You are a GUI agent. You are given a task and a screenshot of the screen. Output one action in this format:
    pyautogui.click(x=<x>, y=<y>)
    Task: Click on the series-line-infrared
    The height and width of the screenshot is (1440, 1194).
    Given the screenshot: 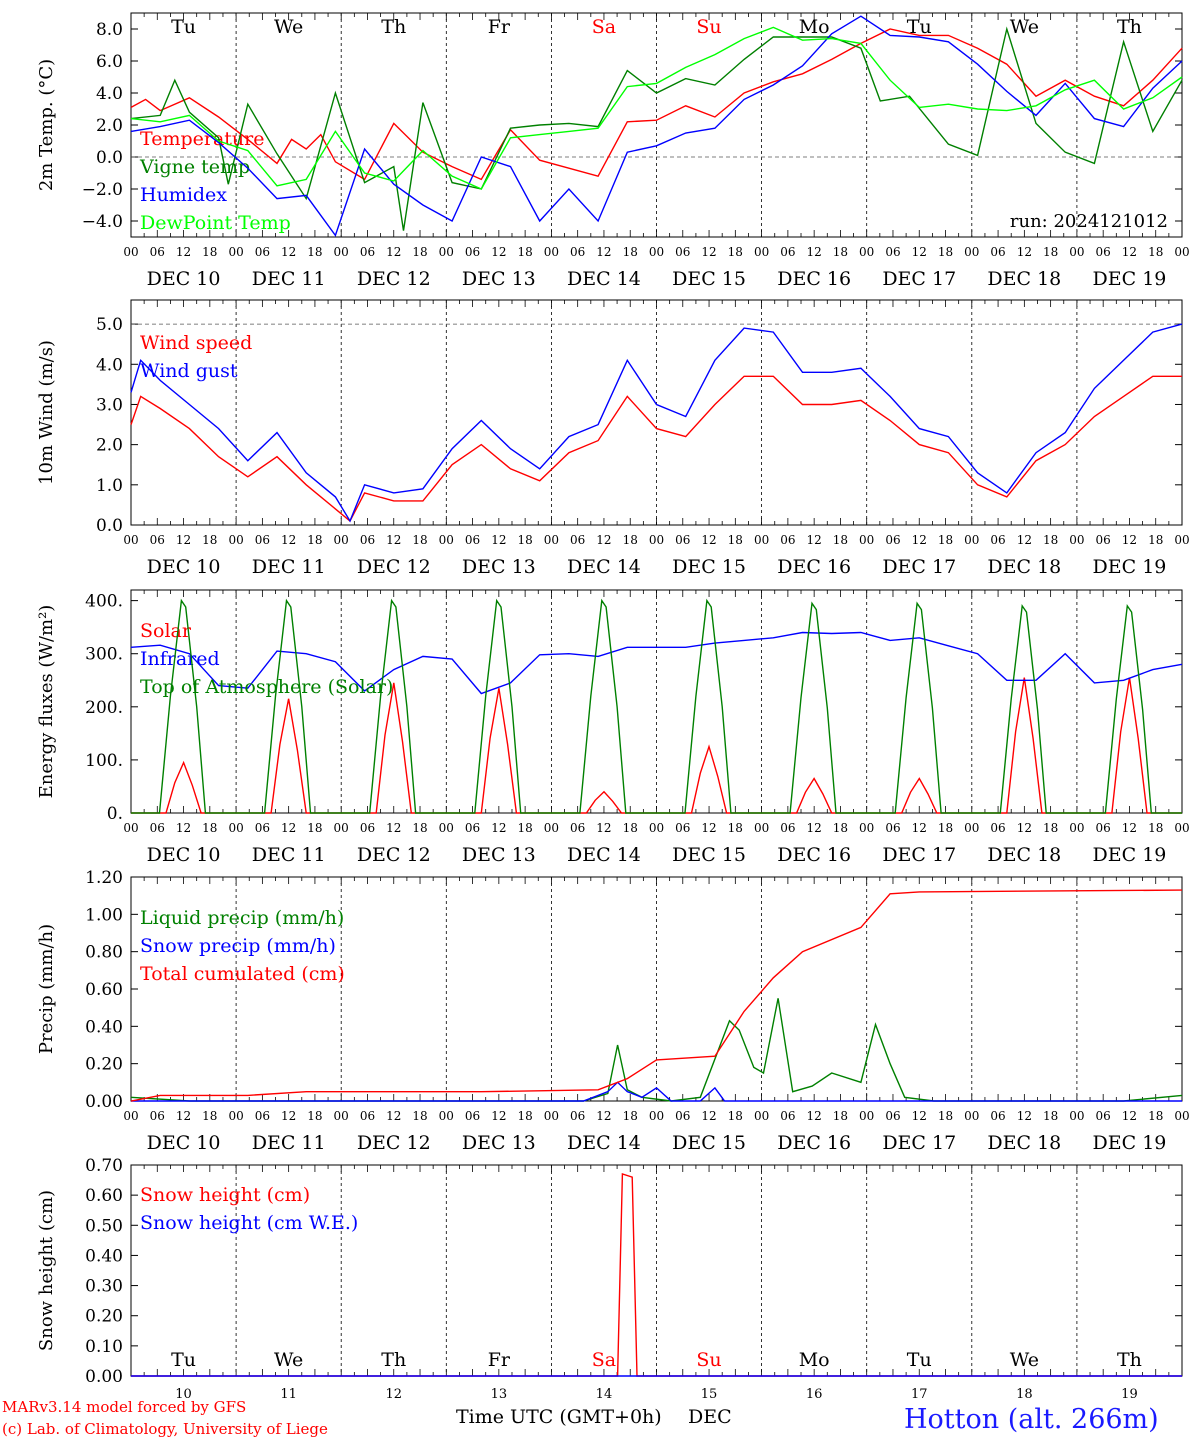 What is the action you would take?
    pyautogui.click(x=656, y=663)
    